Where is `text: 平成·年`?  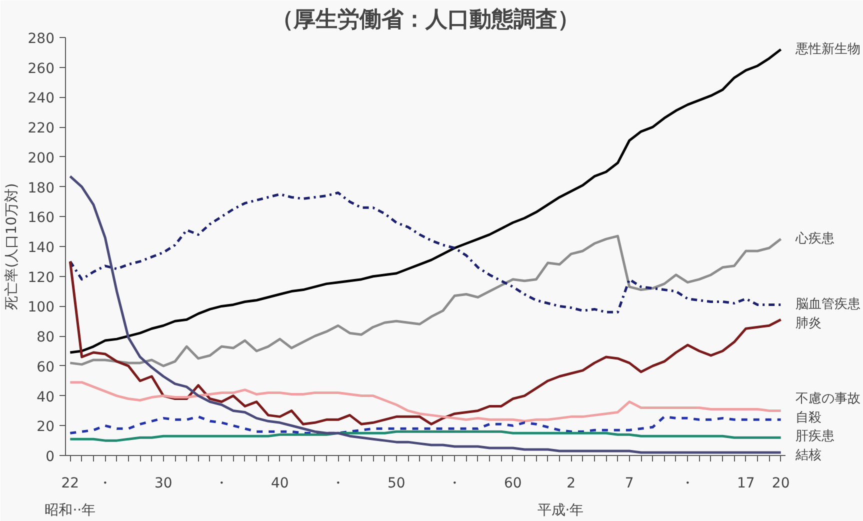
text: 平成·年 is located at coordinates (560, 510).